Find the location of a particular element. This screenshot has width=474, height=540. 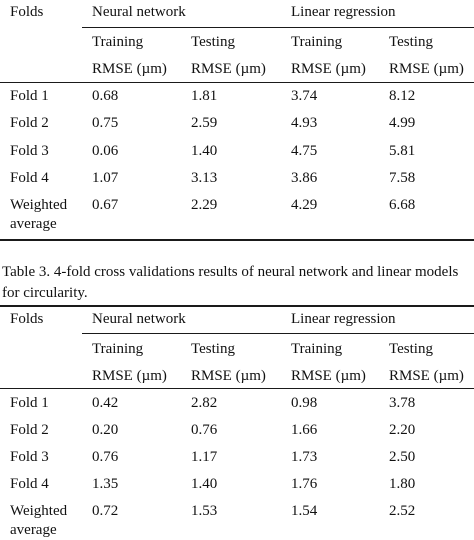

table-cell: 2.20 is located at coordinates (402, 430).